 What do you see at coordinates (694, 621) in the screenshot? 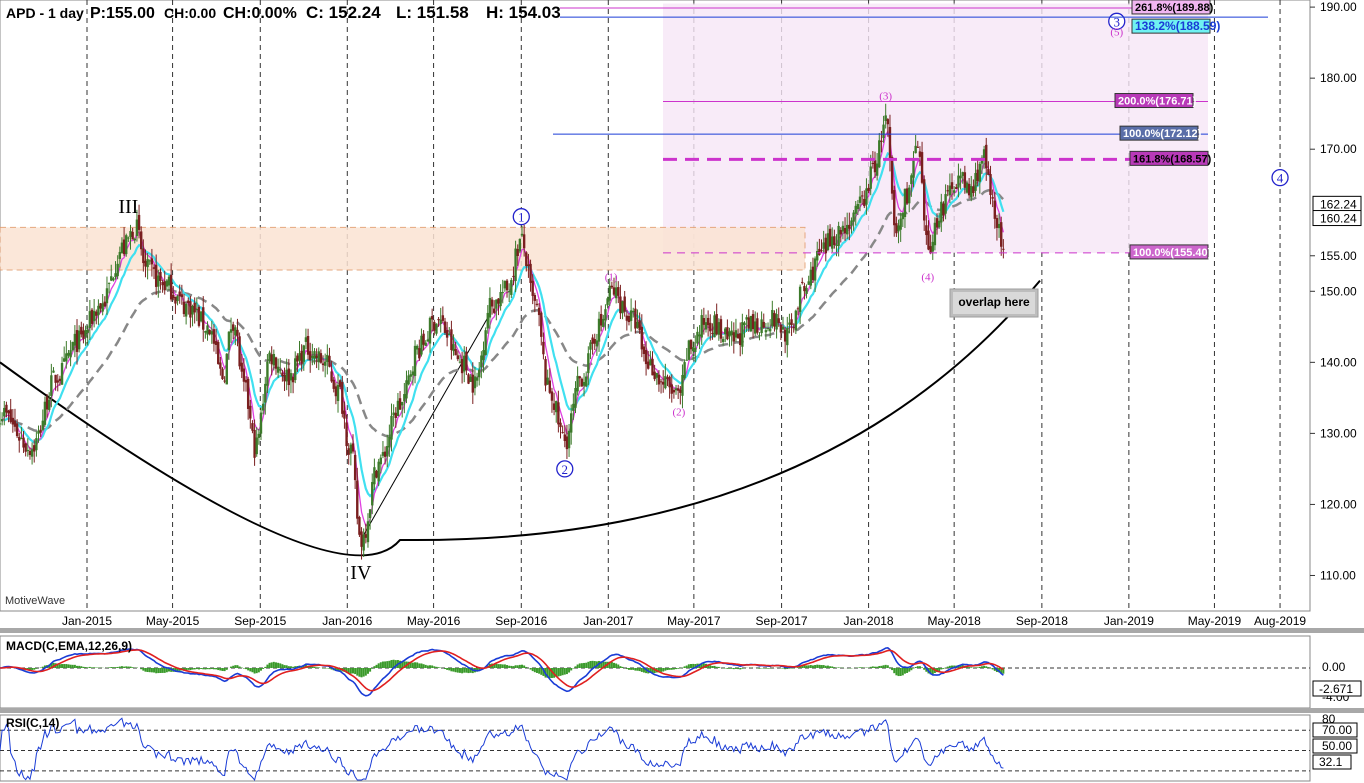
I see `x-tick-label: May-2017` at bounding box center [694, 621].